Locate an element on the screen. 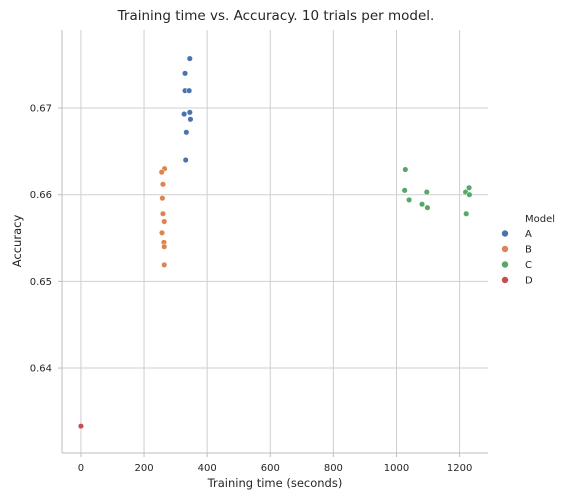 This screenshot has width=569, height=503. x-tick-label: 800 is located at coordinates (333, 468).